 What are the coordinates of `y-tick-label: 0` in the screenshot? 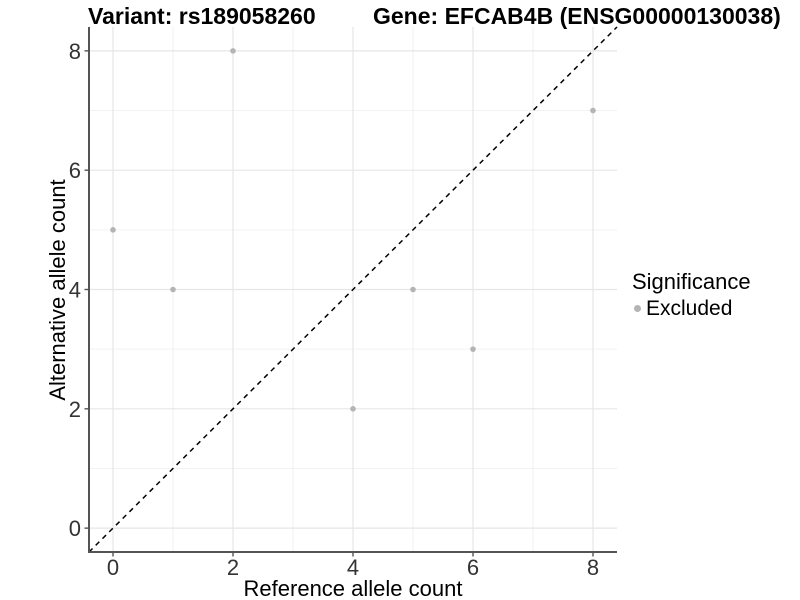 It's located at (75, 528).